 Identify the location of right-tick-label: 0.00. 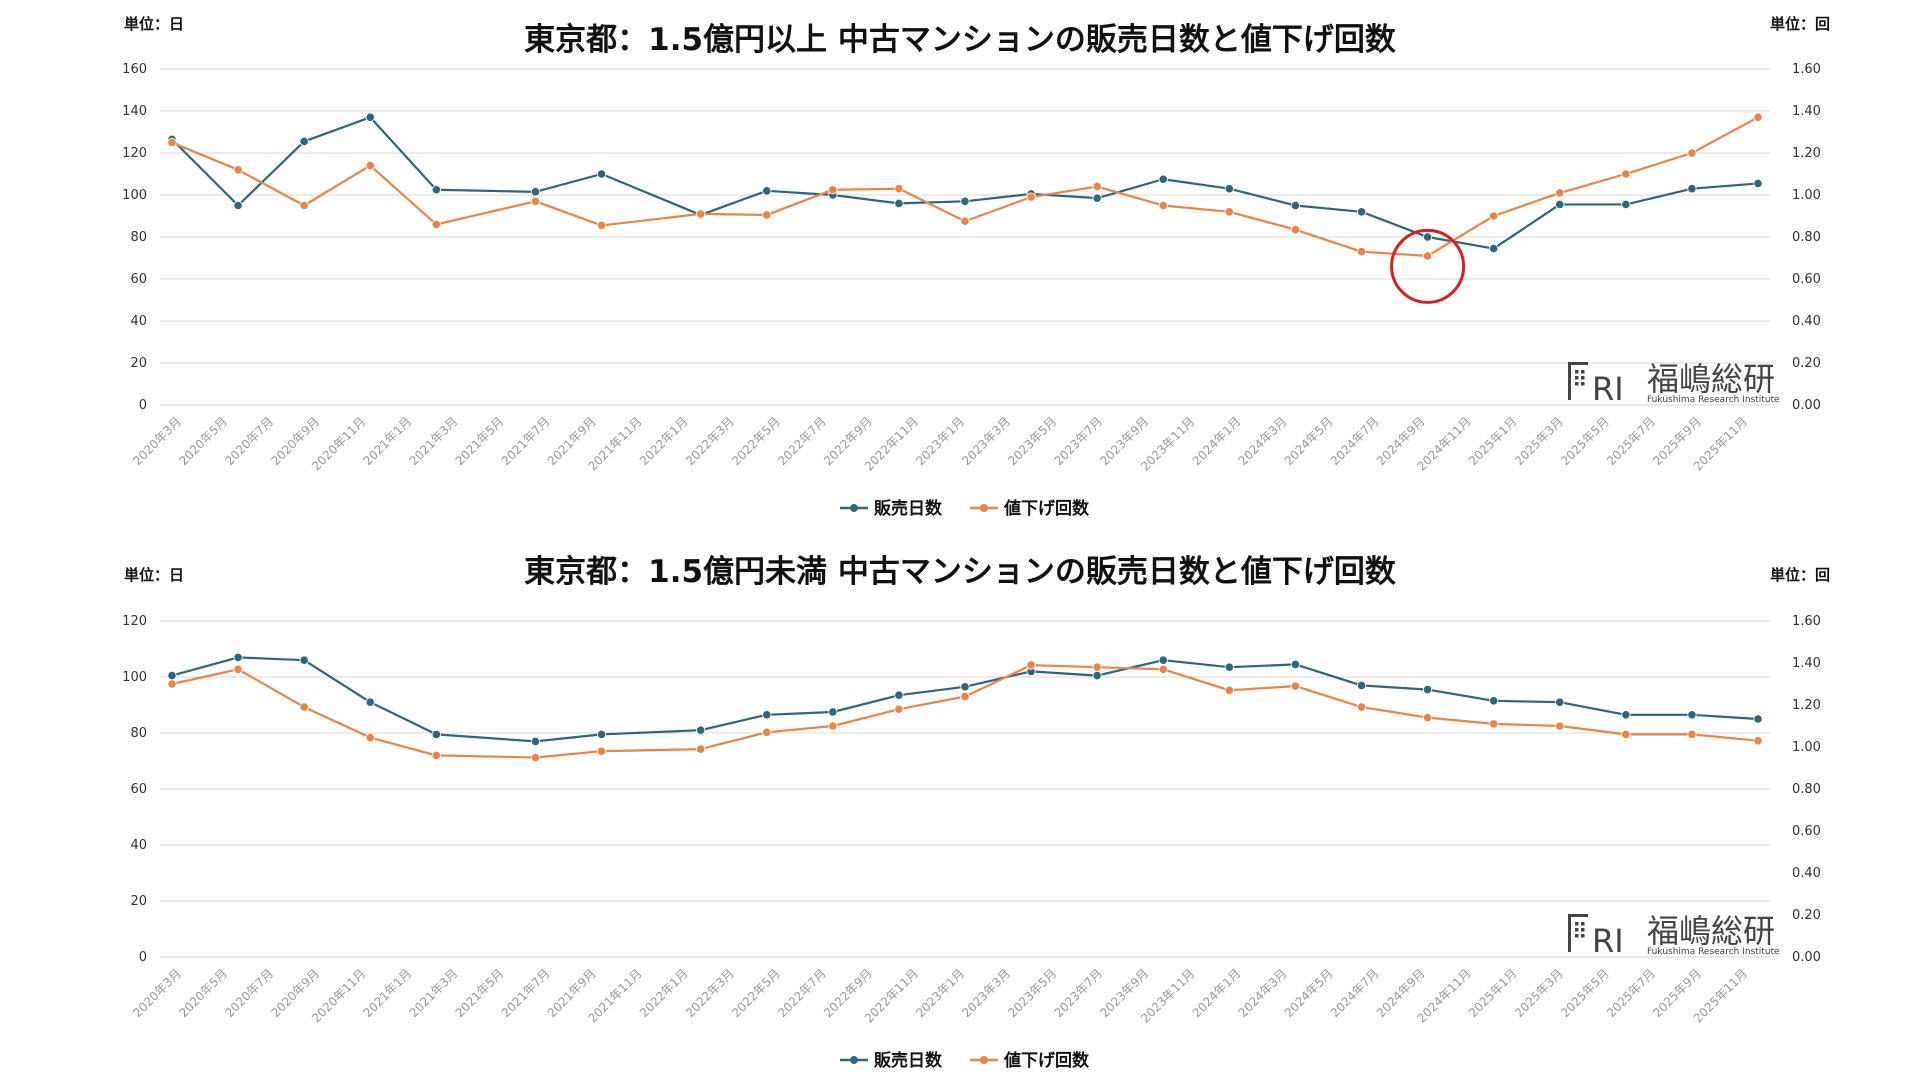
(1806, 405).